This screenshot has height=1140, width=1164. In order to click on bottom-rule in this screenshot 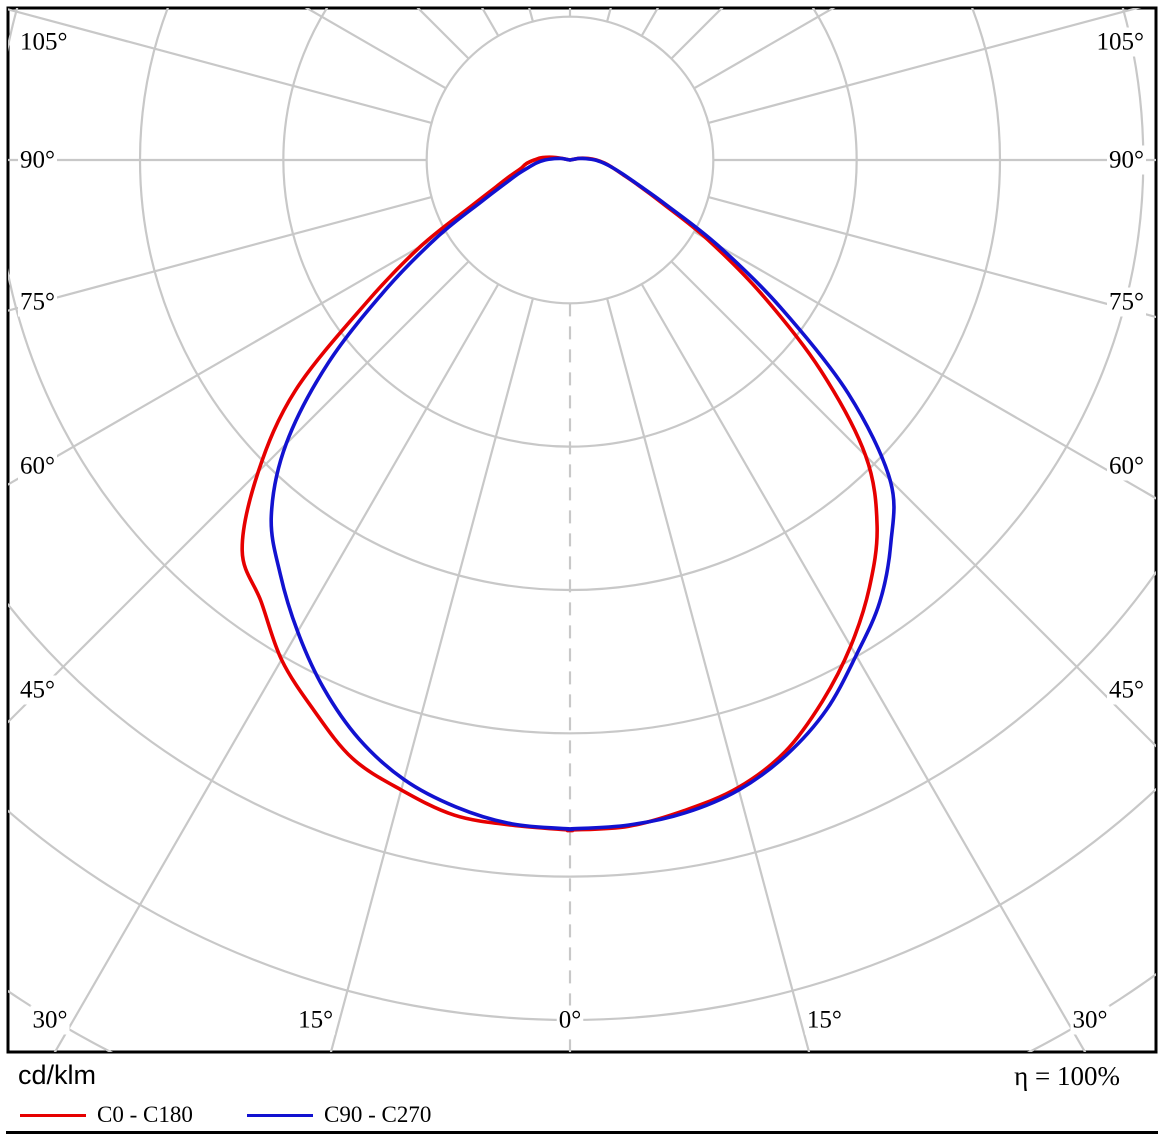, I will do `click(582, 1132)`.